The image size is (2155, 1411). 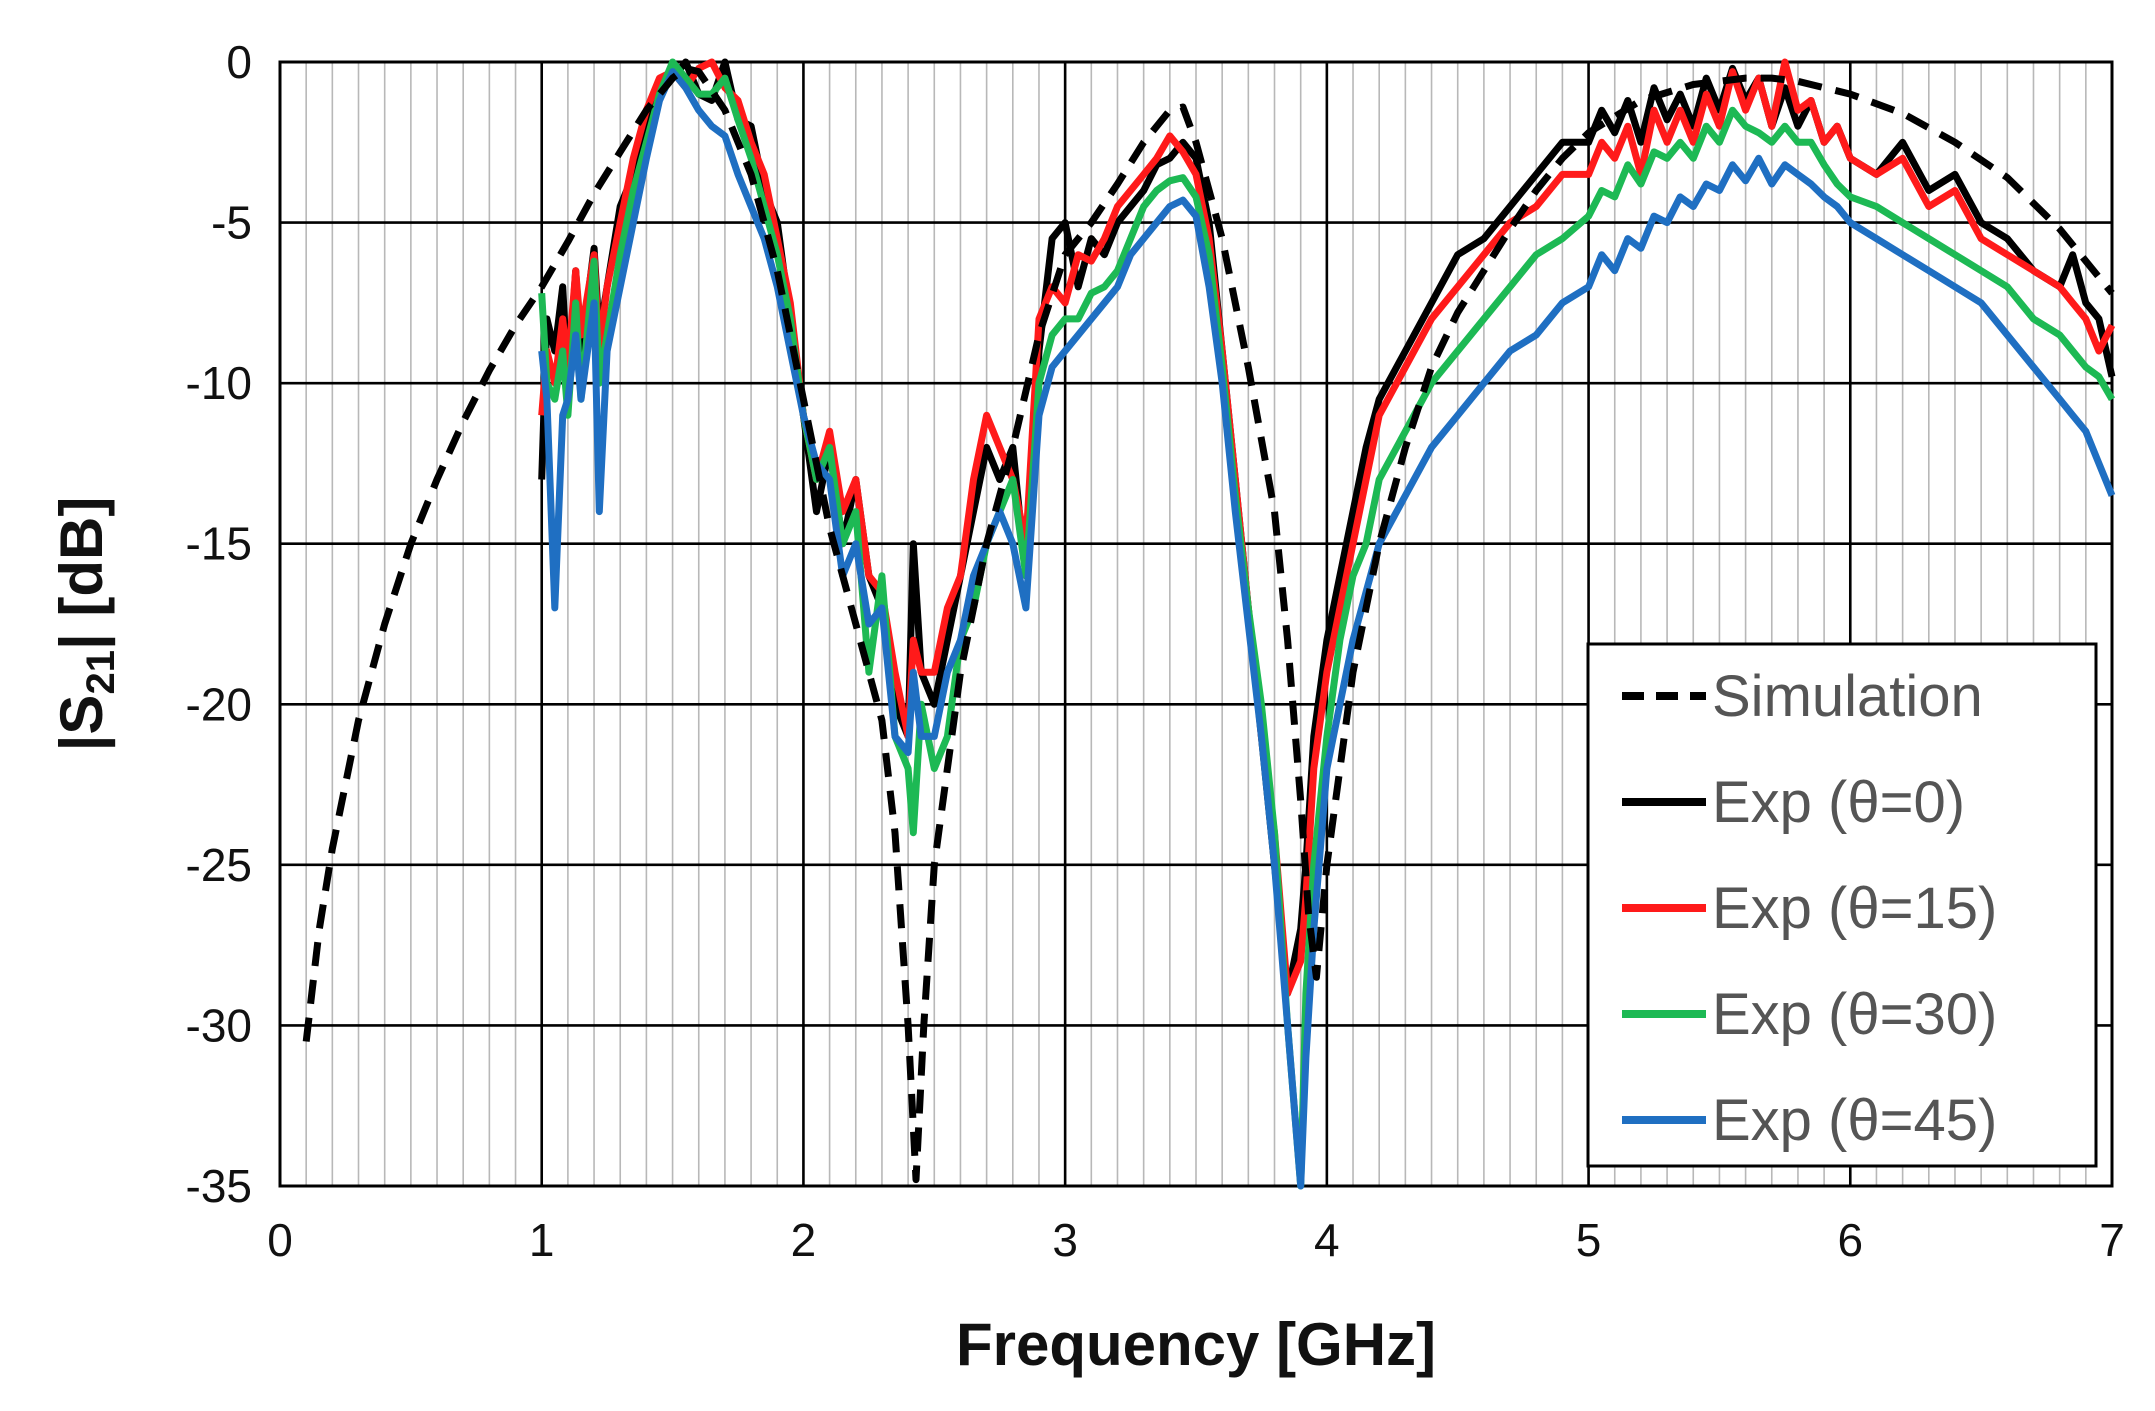 What do you see at coordinates (804, 1240) in the screenshot?
I see `x-tick-label: 2` at bounding box center [804, 1240].